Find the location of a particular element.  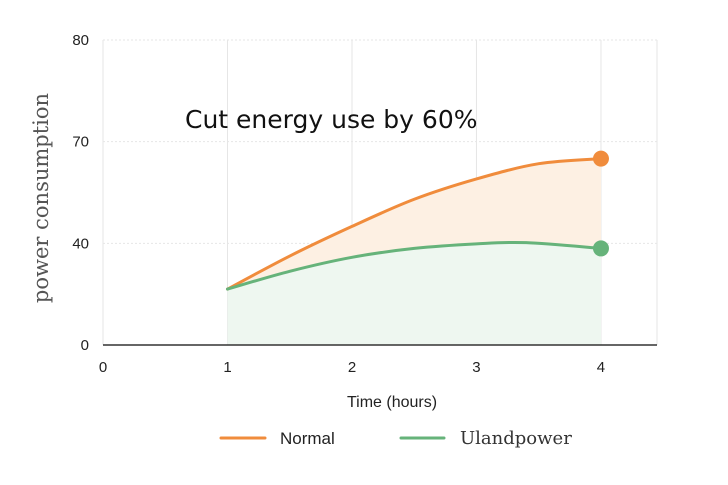

x-tick-label: 0 is located at coordinates (103, 367).